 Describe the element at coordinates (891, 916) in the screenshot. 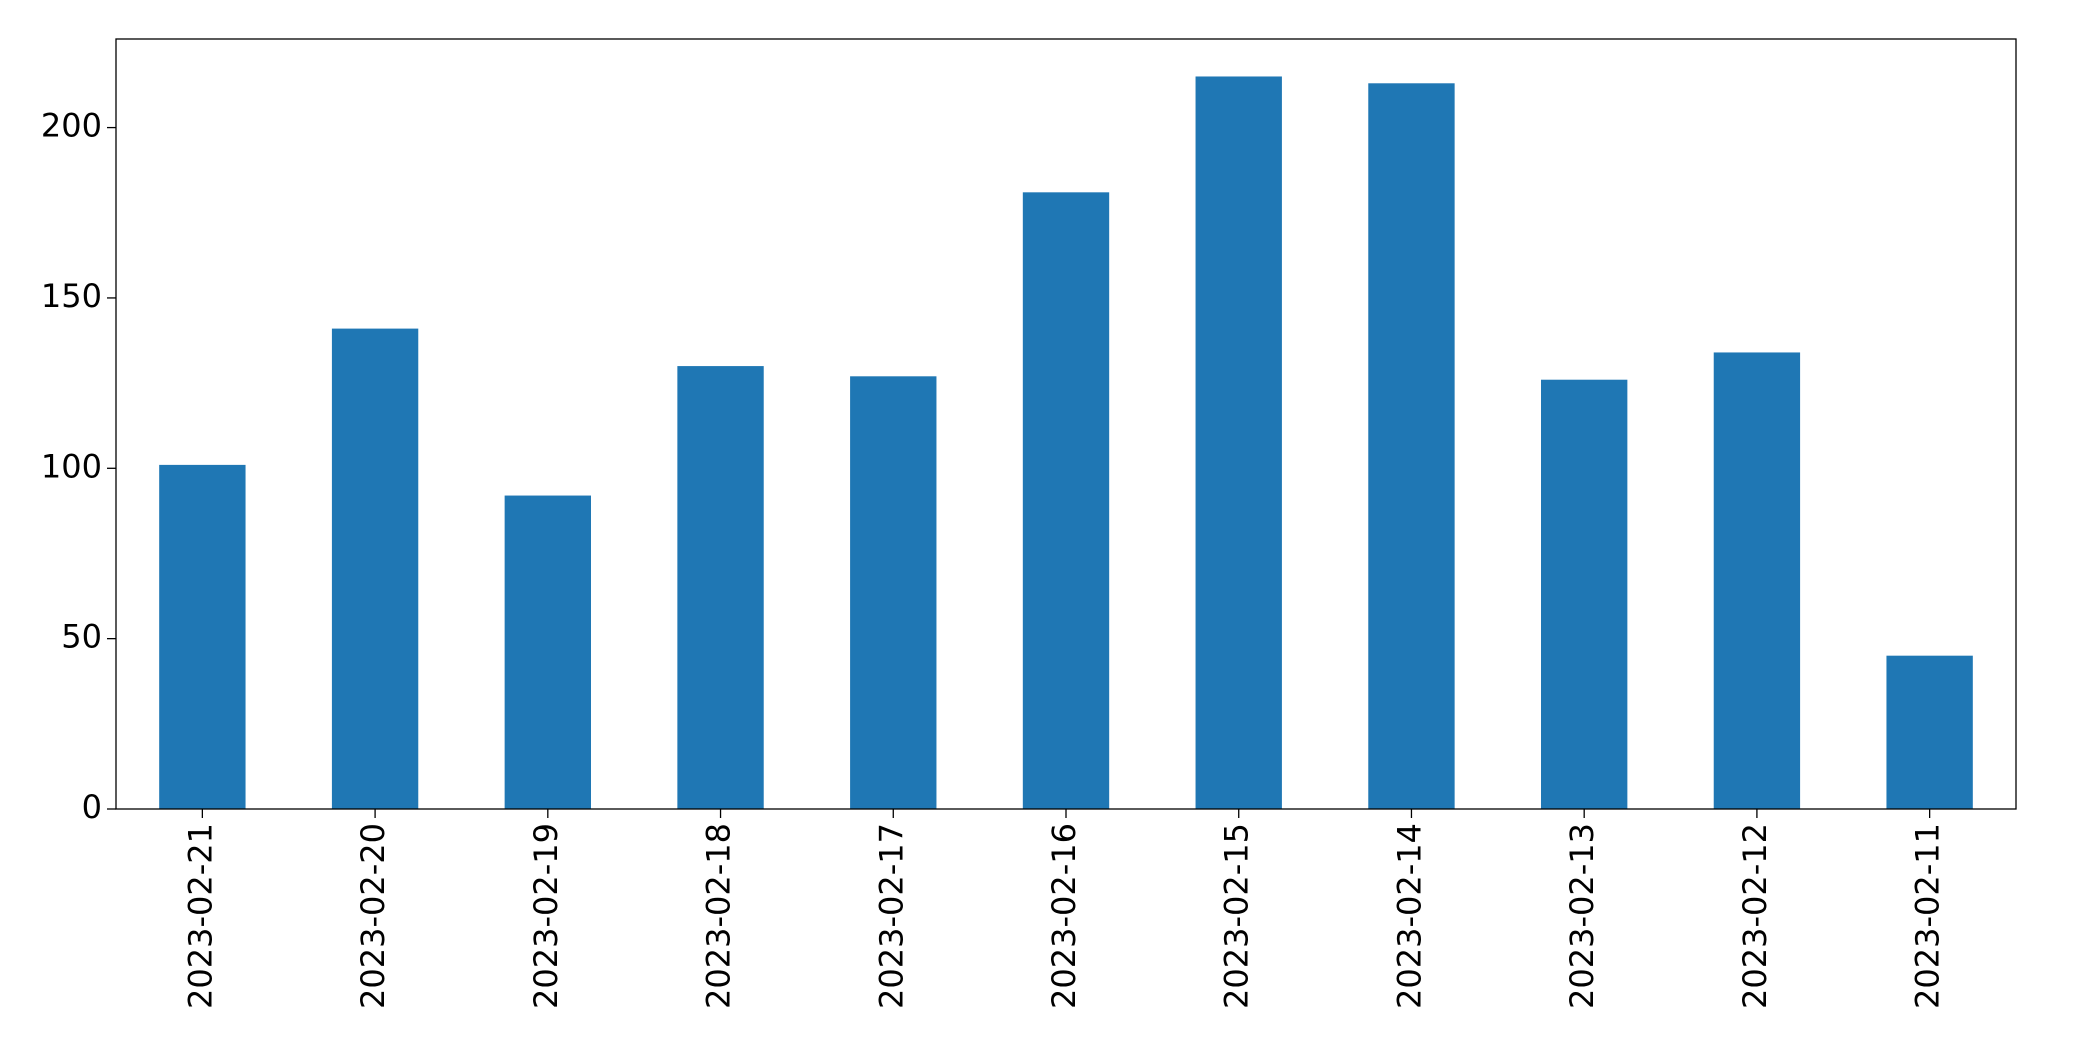

I see `x-tick-label: 2023-02-17` at that location.